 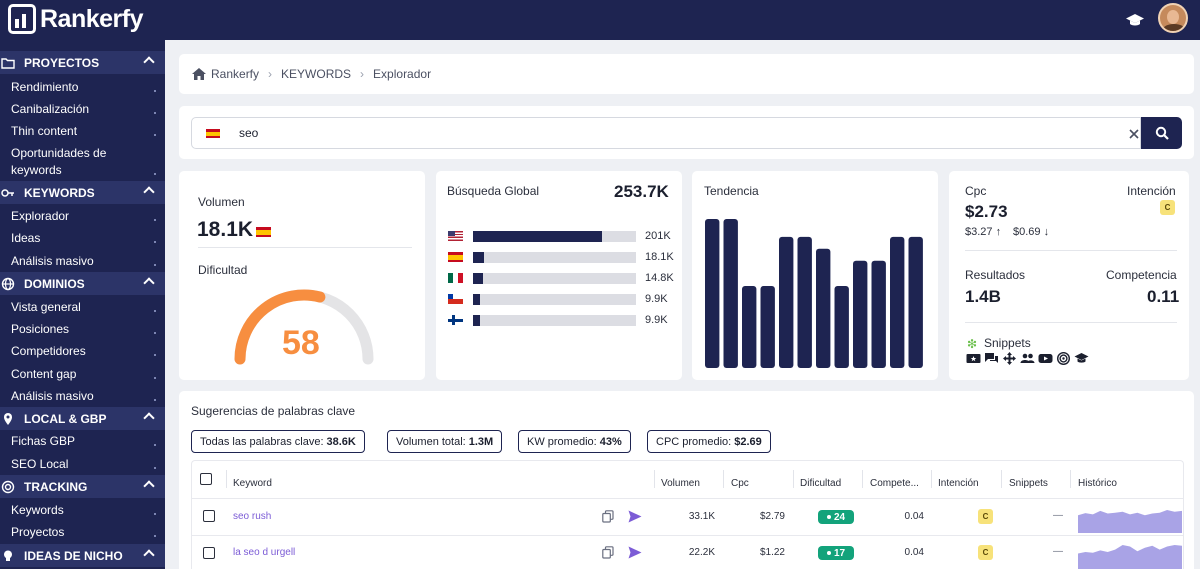 What do you see at coordinates (1173, 18) in the screenshot?
I see `avatar` at bounding box center [1173, 18].